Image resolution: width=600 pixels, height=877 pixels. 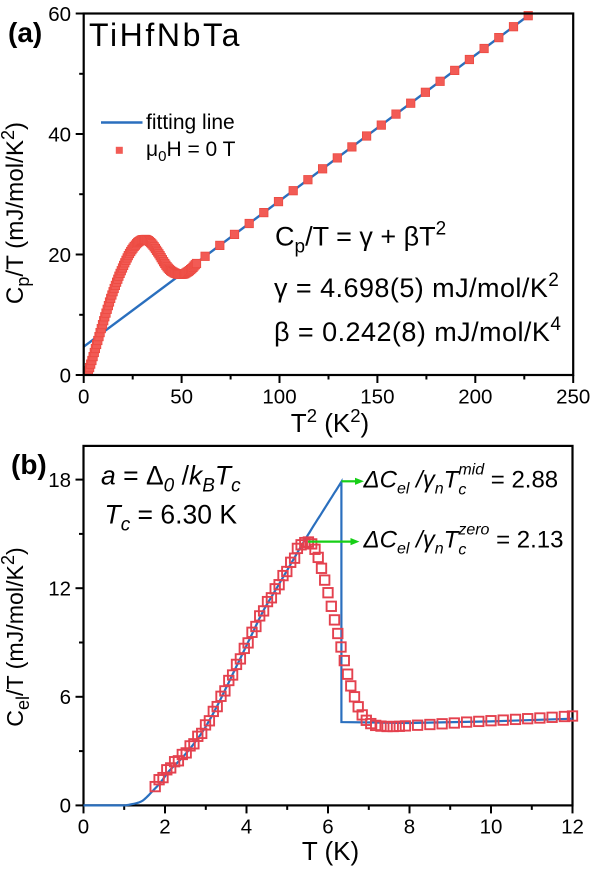 What do you see at coordinates (377, 397) in the screenshot?
I see `svg-text: 150` at bounding box center [377, 397].